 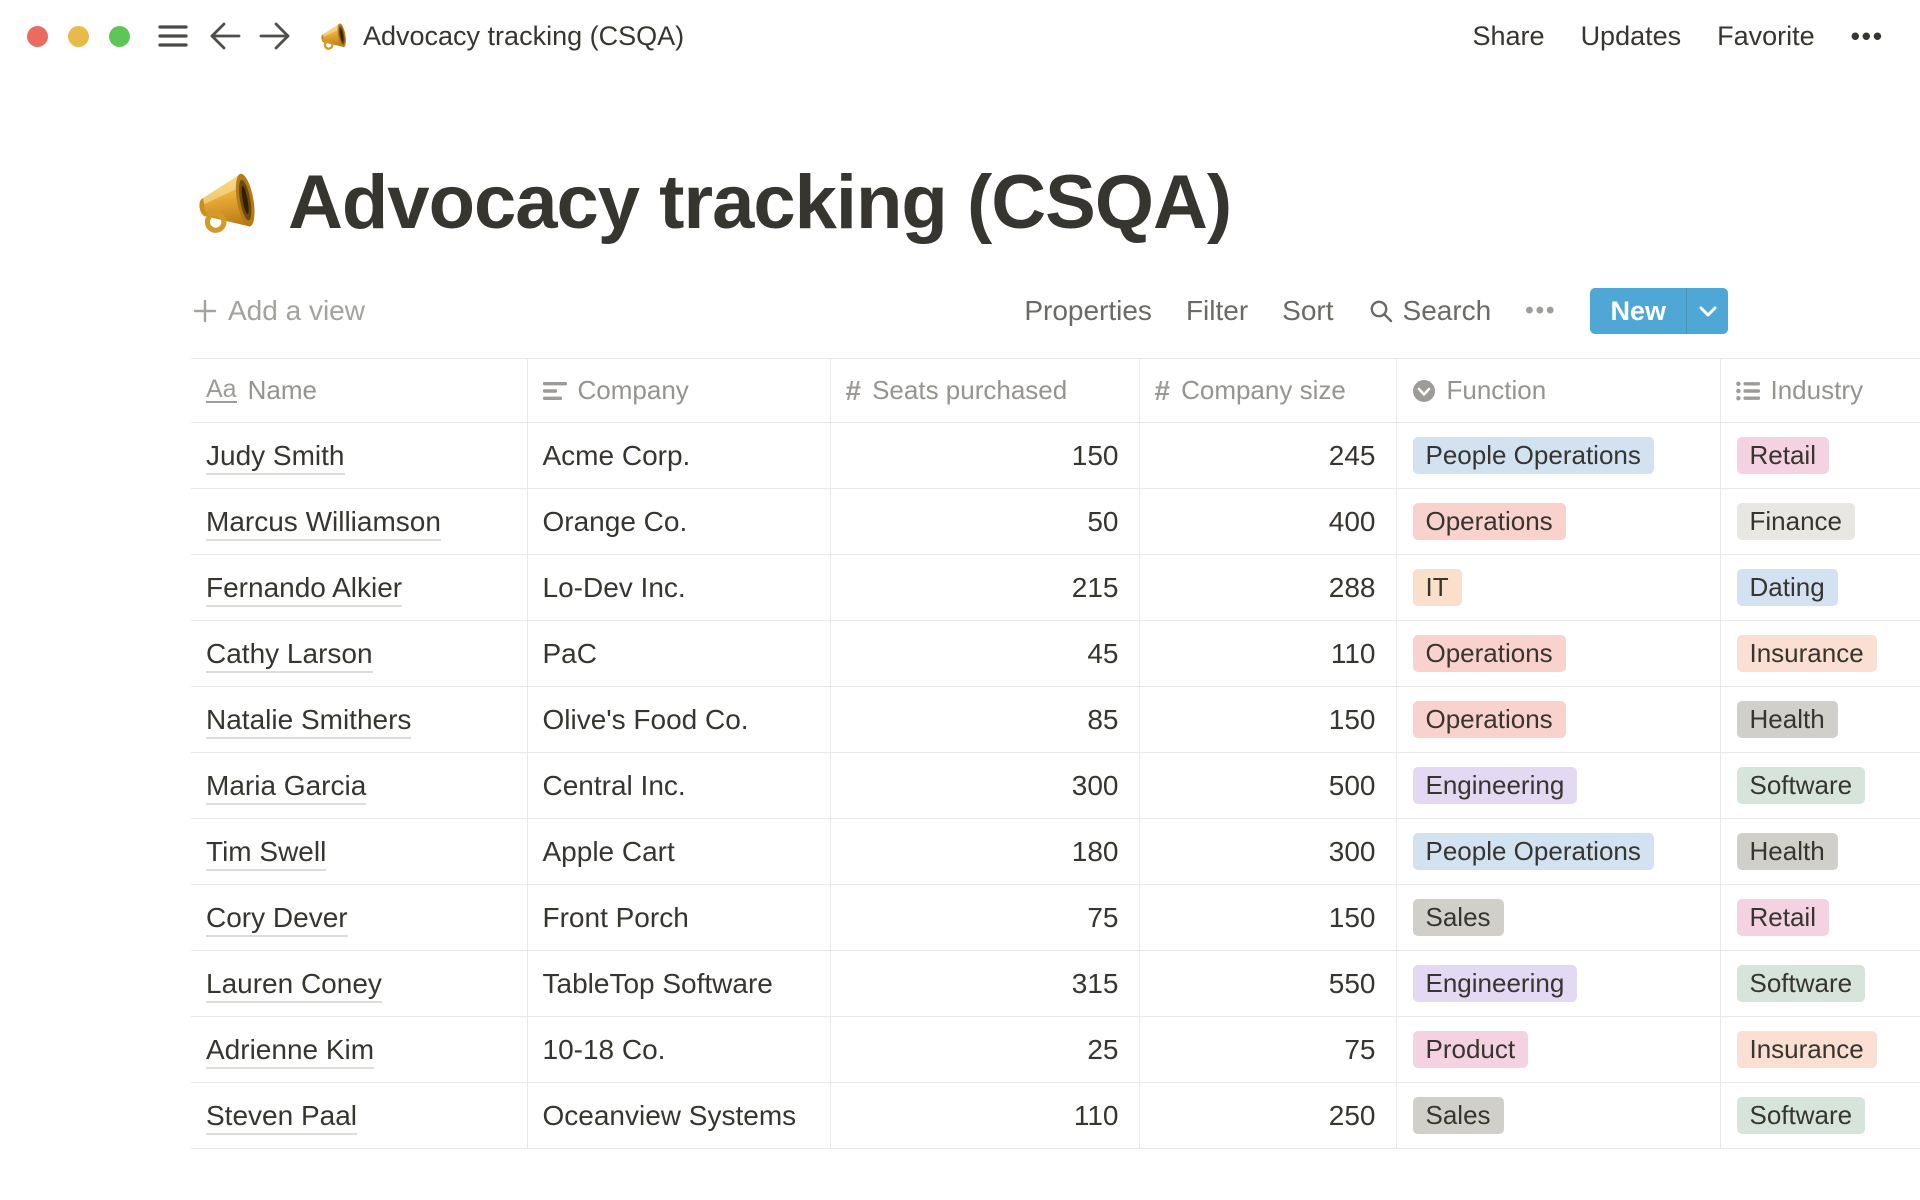 I want to click on cell-industry: Dating, so click(x=1819, y=587).